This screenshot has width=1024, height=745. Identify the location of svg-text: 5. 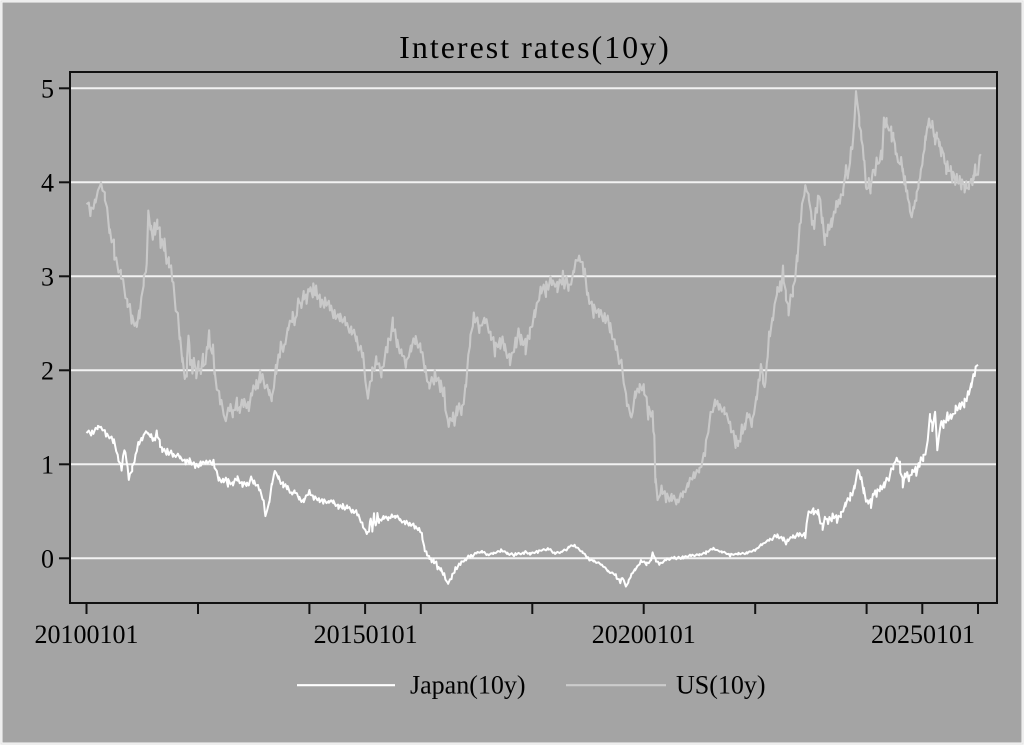
(47, 89).